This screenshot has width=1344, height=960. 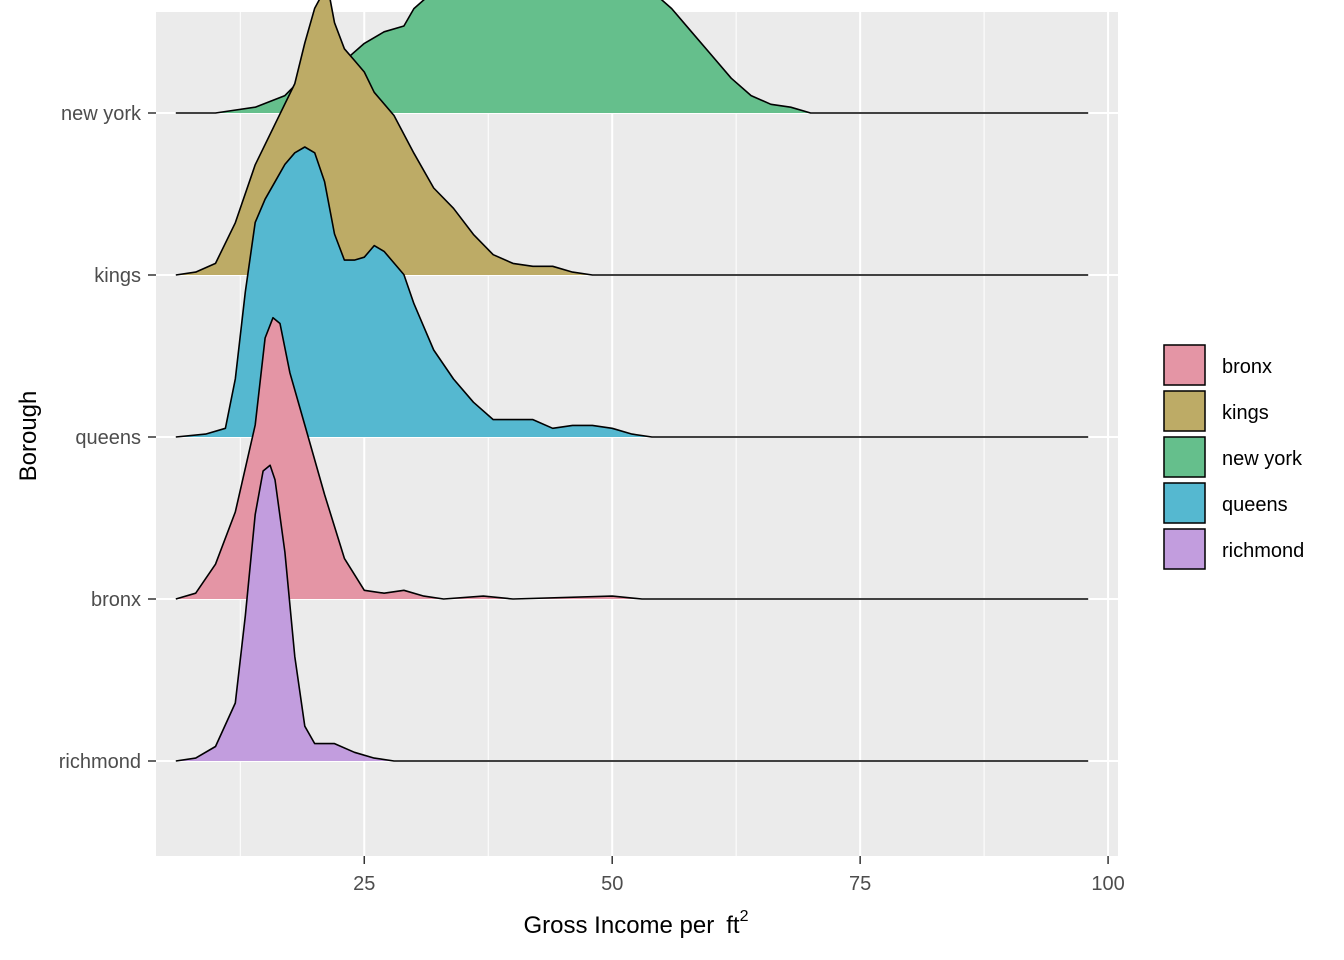 What do you see at coordinates (1263, 551) in the screenshot?
I see `legend-label: richmond` at bounding box center [1263, 551].